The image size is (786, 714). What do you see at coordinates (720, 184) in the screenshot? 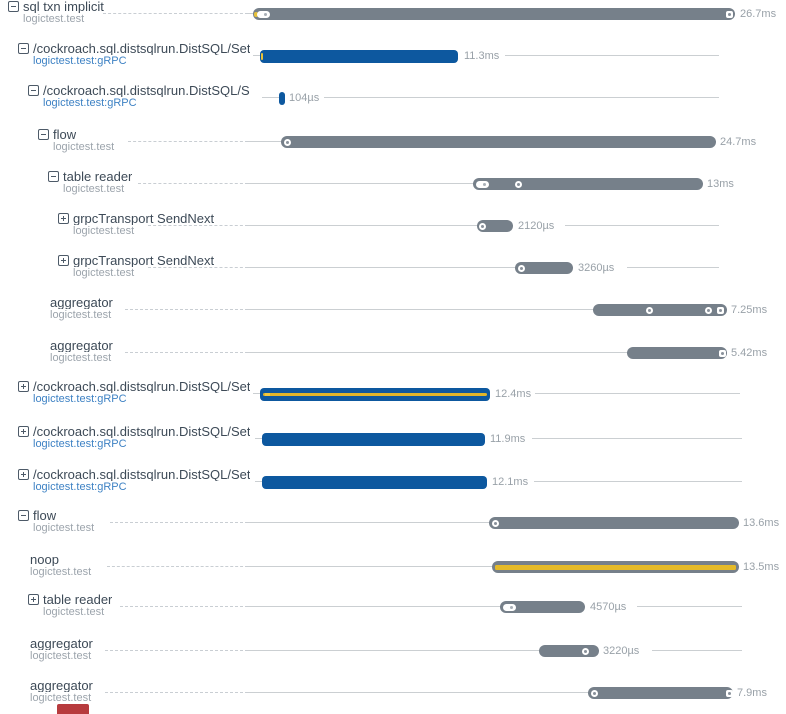
I see `span-duration: 13ms` at bounding box center [720, 184].